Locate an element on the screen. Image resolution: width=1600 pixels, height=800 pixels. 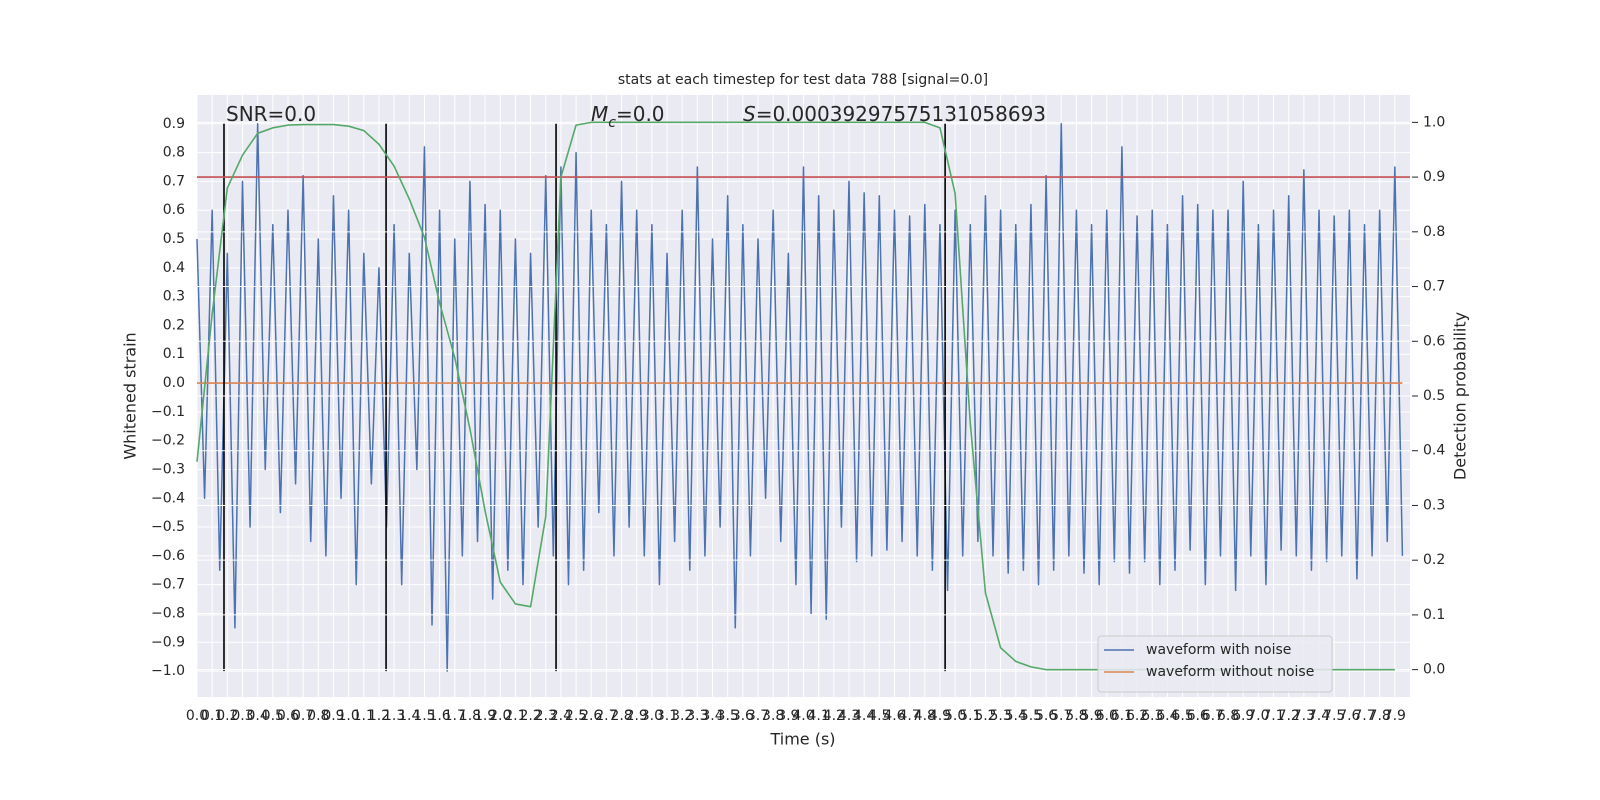
x-tick-label: 0.7 is located at coordinates (303, 716).